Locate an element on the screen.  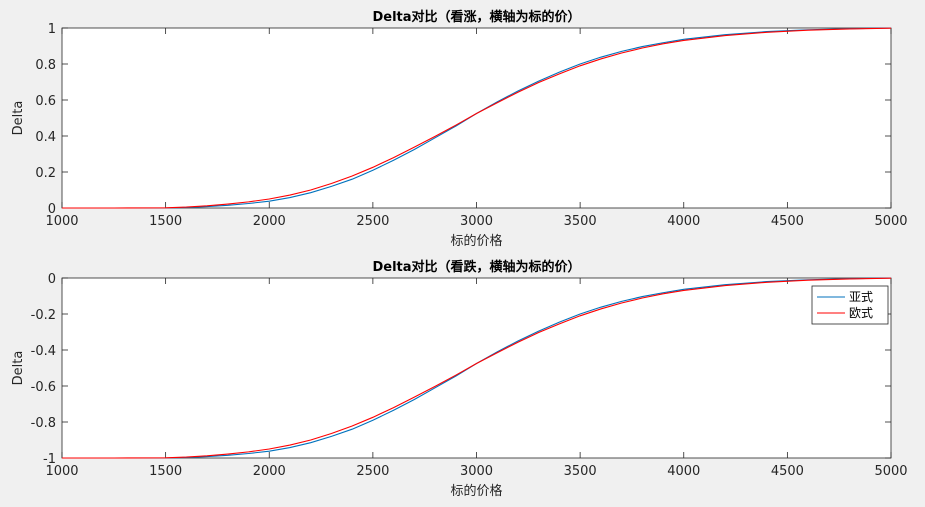
legend-label: 亚式 is located at coordinates (861, 297).